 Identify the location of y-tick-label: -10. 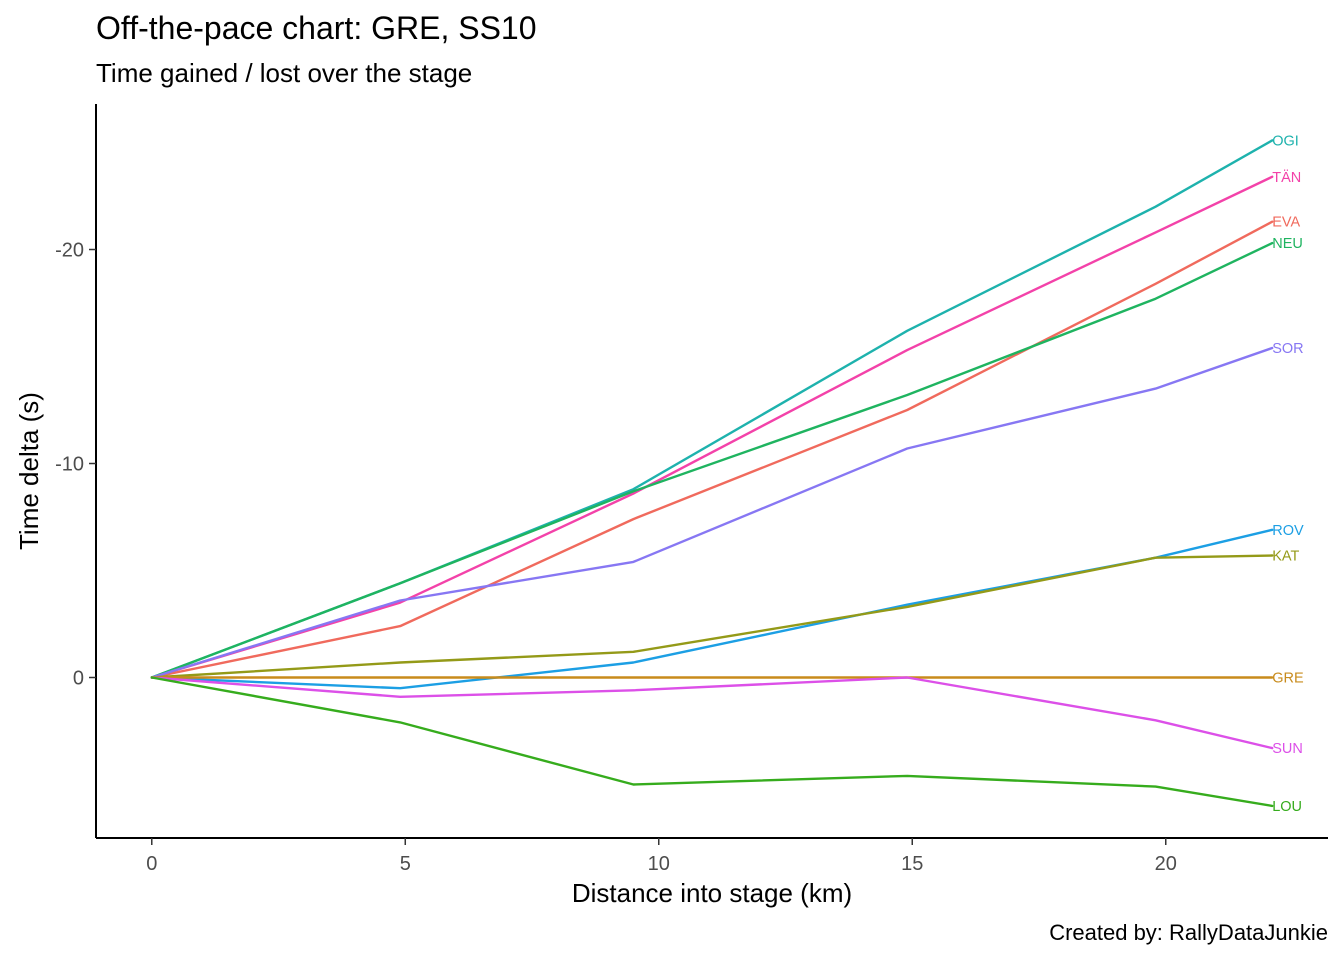
(69, 465).